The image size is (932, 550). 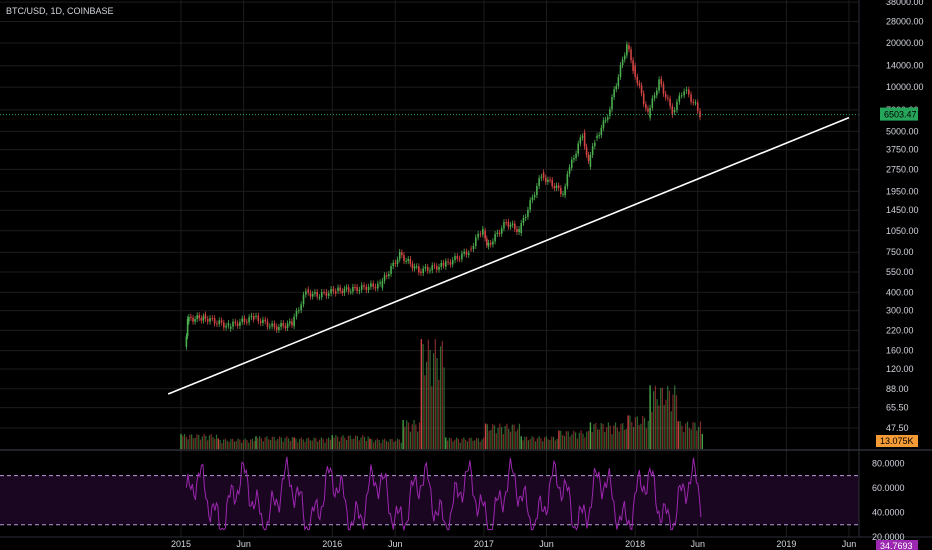 What do you see at coordinates (513, 544) in the screenshot?
I see `time-axis: 2015 Jun 2016 Jun 2017 Jun 2018 Jun 2019 Jun` at bounding box center [513, 544].